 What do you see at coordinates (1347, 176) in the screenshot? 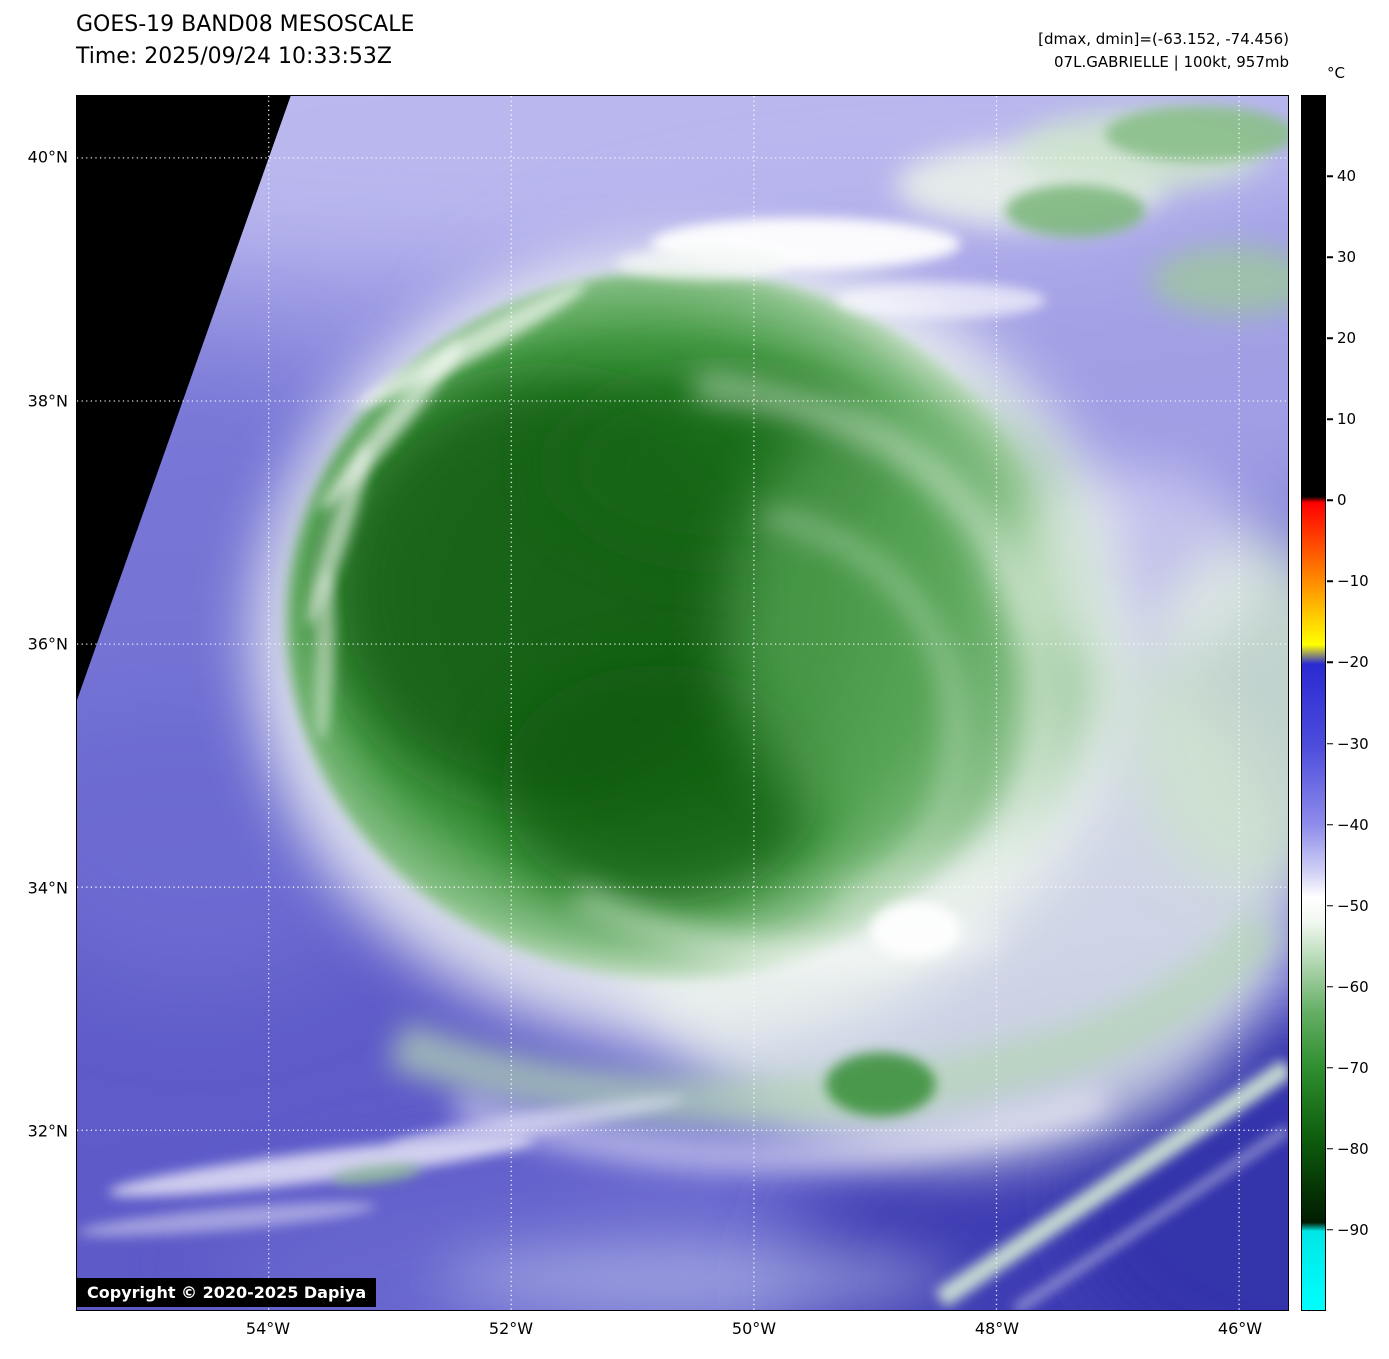
I see `colorbar-tick-label: 40` at bounding box center [1347, 176].